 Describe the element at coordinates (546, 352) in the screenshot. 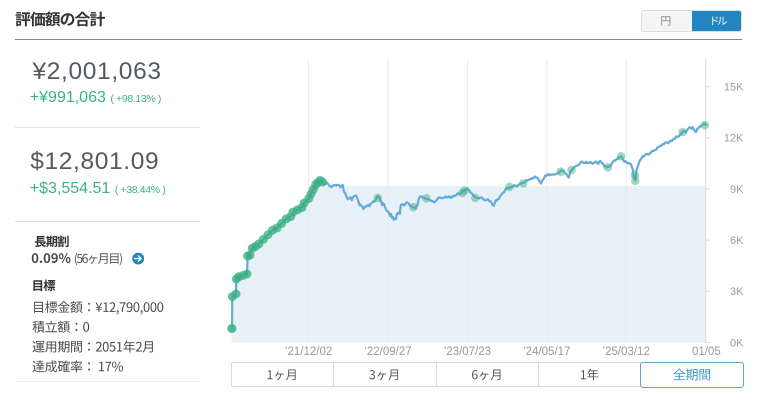

I see `svg-text: ’24/05/17` at that location.